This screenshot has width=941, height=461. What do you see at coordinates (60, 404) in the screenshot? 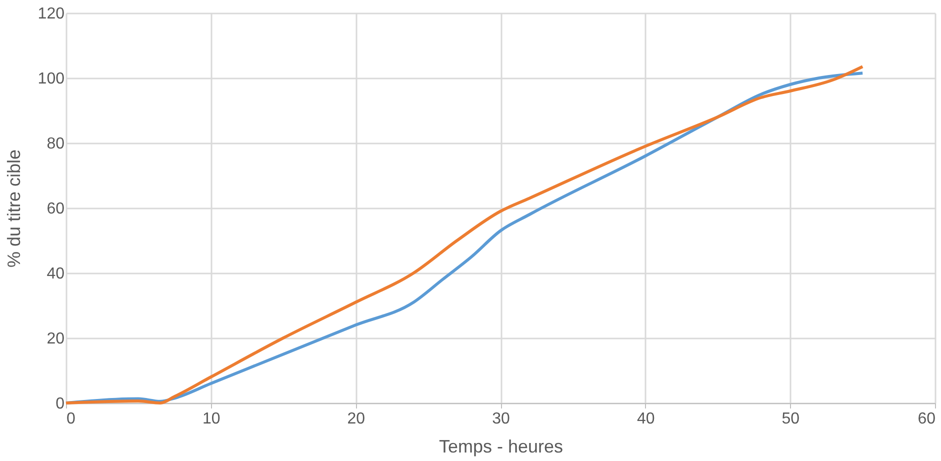
I see `y-tick-label: 0` at bounding box center [60, 404].